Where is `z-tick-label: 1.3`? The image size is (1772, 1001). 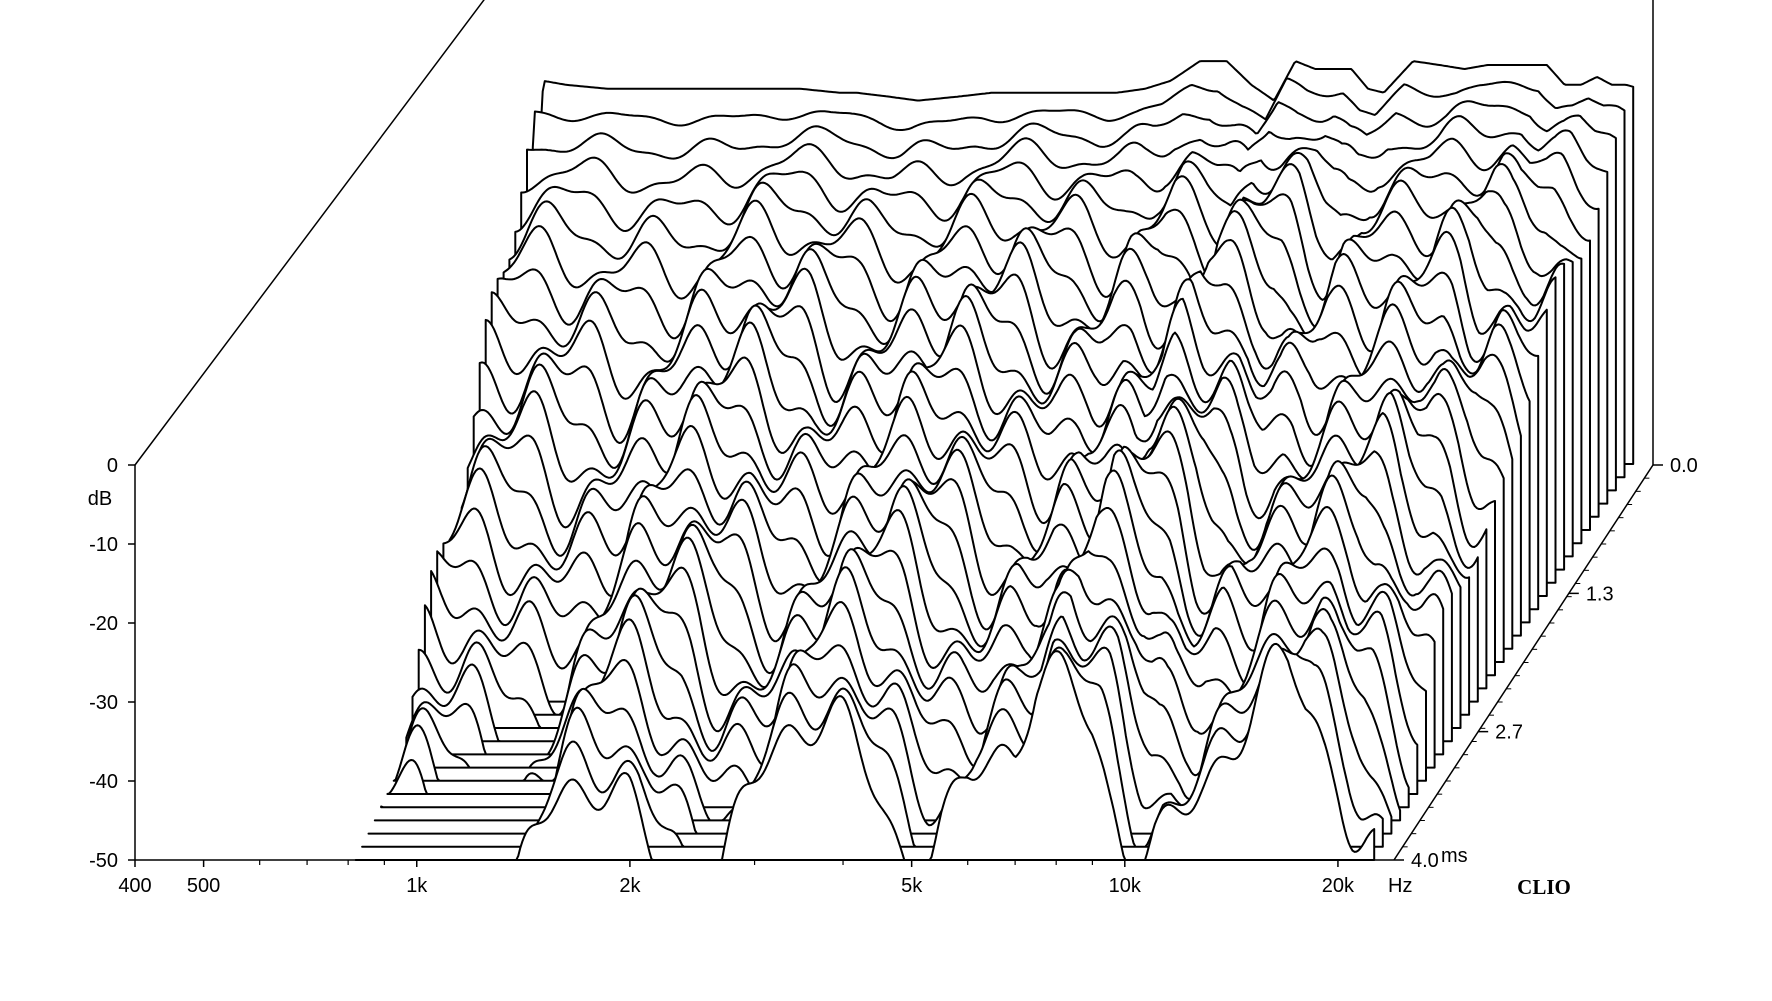
z-tick-label: 1.3 is located at coordinates (1600, 594).